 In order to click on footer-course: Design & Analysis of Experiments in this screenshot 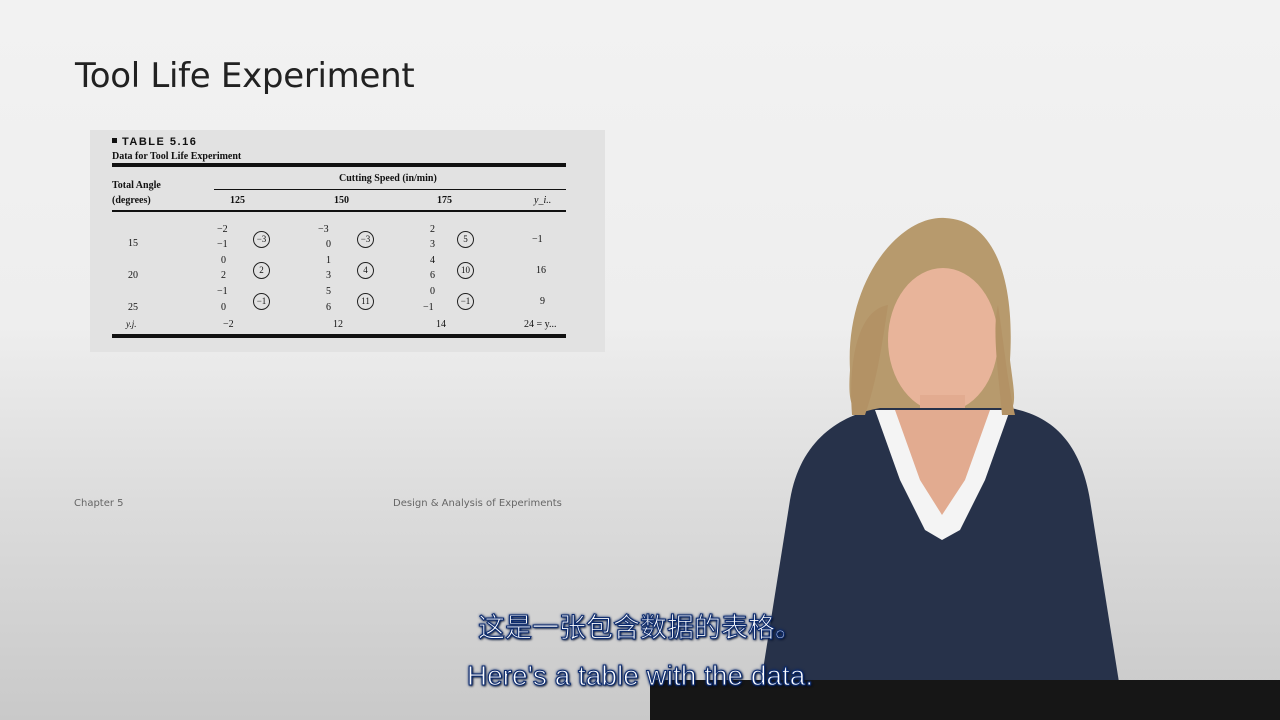, I will do `click(477, 503)`.